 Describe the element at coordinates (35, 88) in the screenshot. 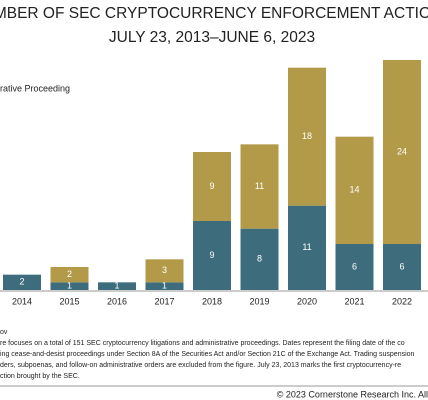

I see `legend-label: rative Proceeding` at that location.